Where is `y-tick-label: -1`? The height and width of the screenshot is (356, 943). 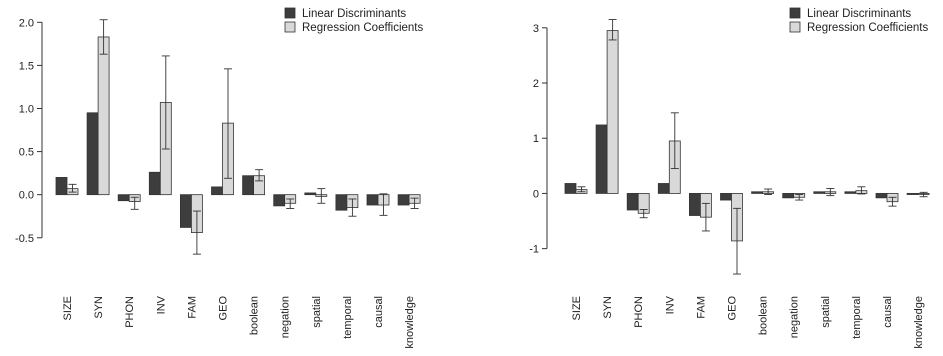 y-tick-label: -1 is located at coordinates (534, 250).